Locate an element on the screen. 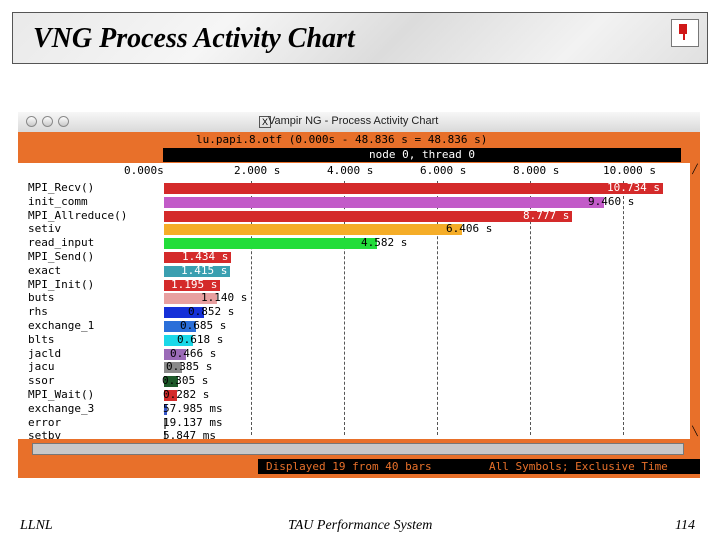 The image size is (720, 540). x-tick-label: 0.000s is located at coordinates (144, 170).